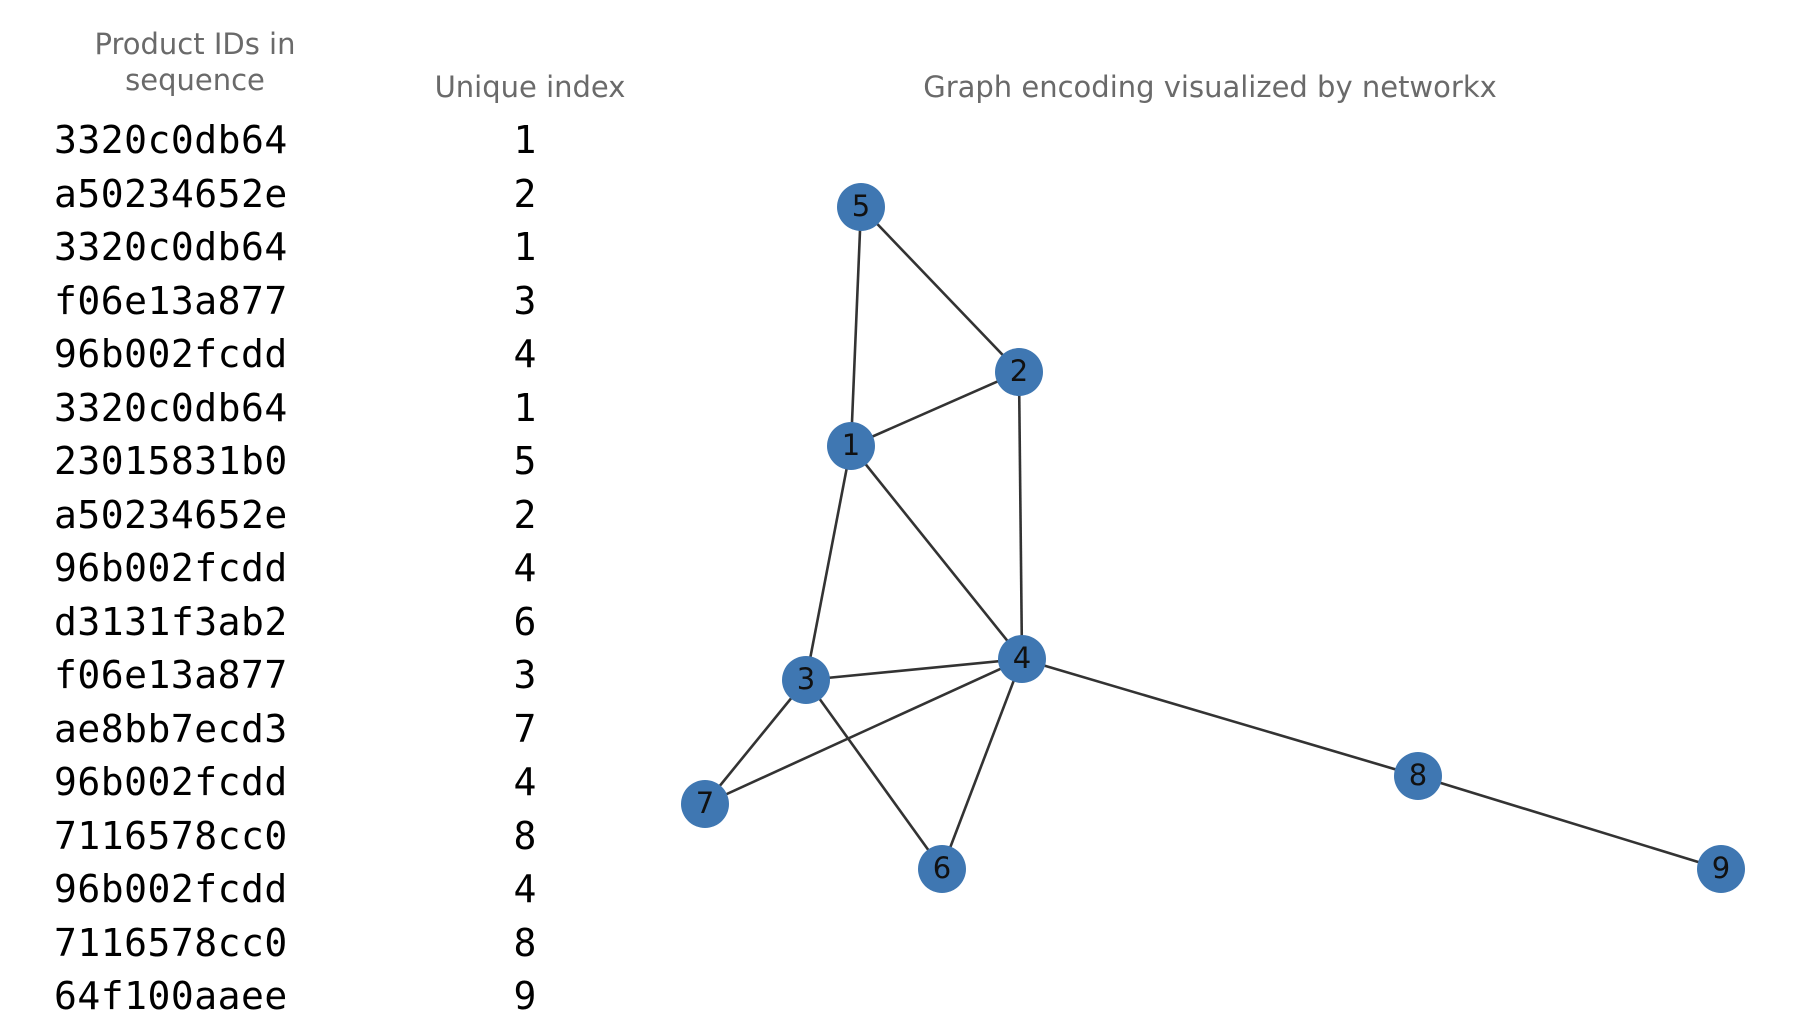 The image size is (1812, 1024). What do you see at coordinates (300, 997) in the screenshot?
I see `sequence-row: 64f100aaee 9` at bounding box center [300, 997].